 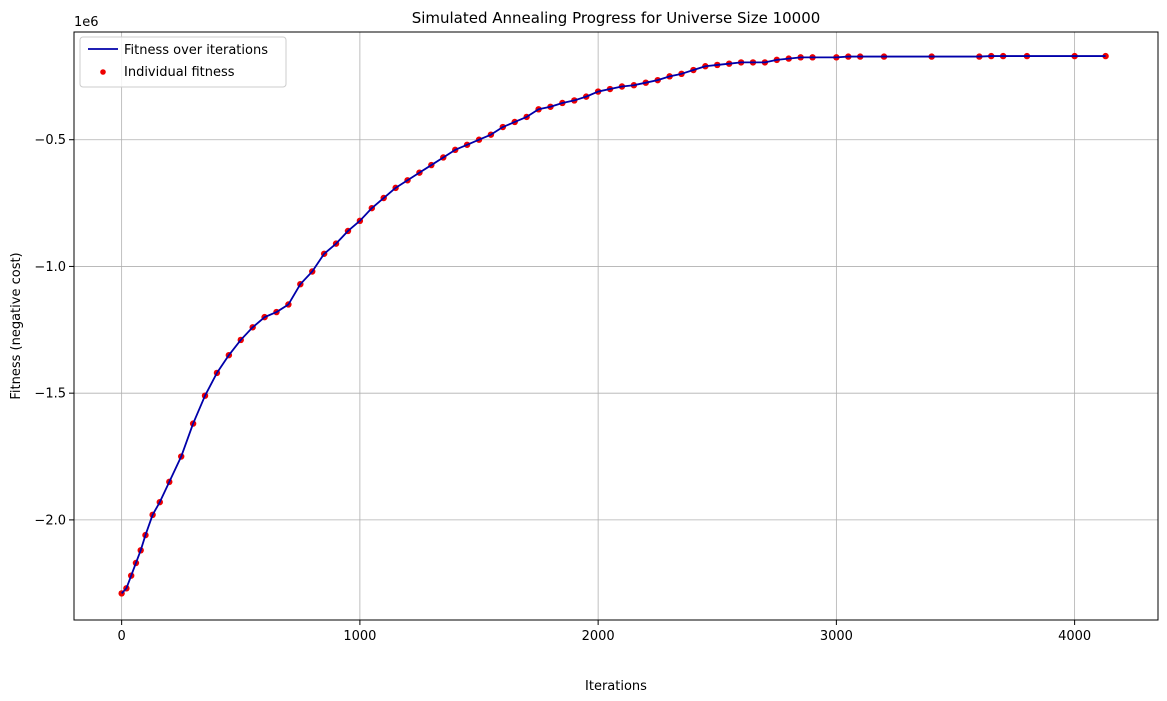 I want to click on legend-entry-scatter: Individual fitness, so click(x=179, y=72).